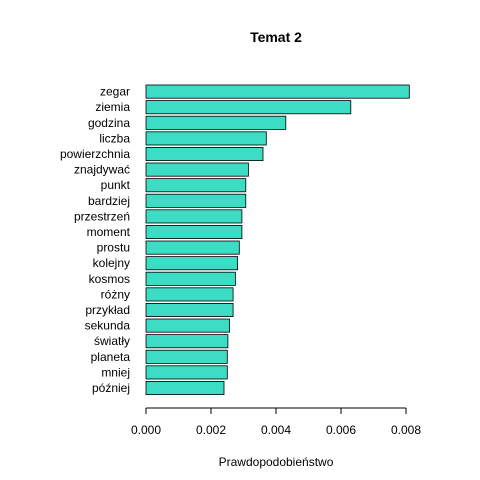 The image size is (480, 480). I want to click on x-tick-label: 0.004, so click(276, 430).